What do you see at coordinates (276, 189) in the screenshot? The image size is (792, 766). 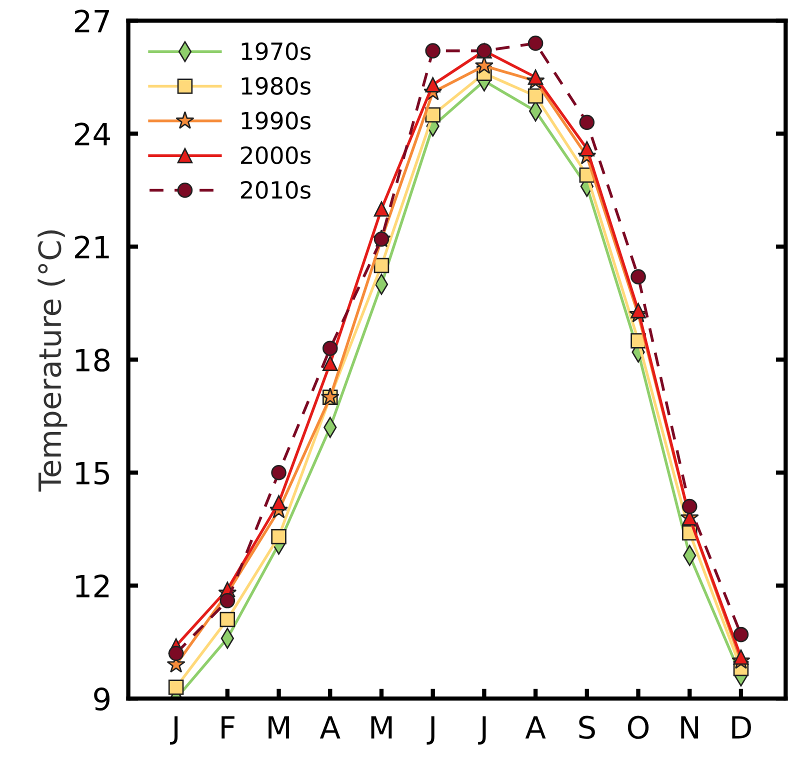 I see `legend-label: 2010s` at bounding box center [276, 189].